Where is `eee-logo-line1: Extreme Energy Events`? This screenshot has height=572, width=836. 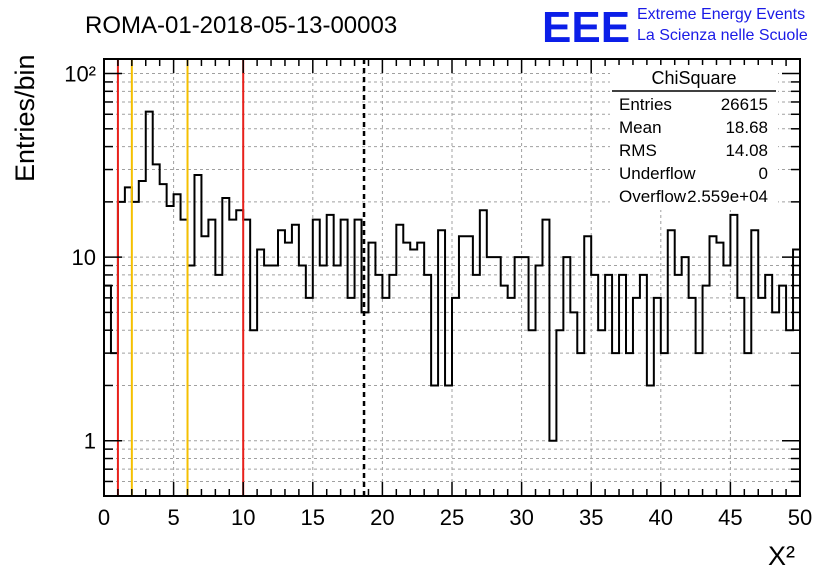 eee-logo-line1: Extreme Energy Events is located at coordinates (721, 14).